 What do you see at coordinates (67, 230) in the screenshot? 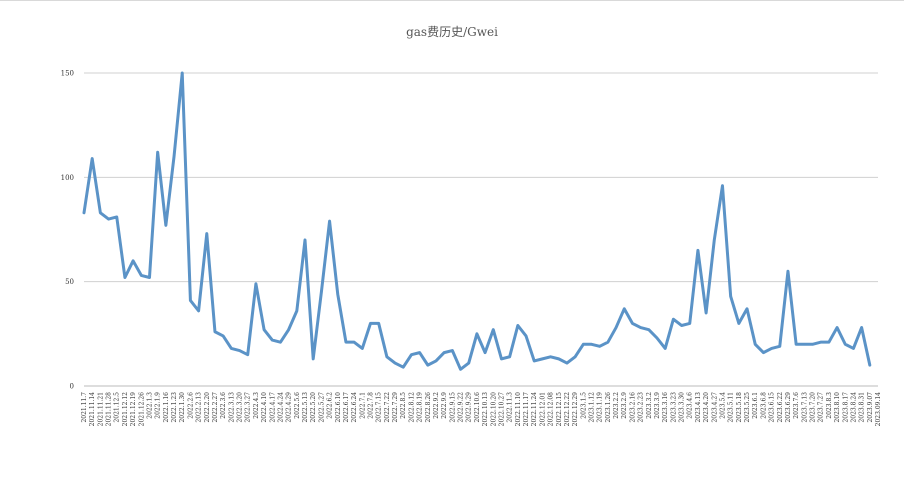
I see `y-axis-ticks: 0 50 100 150` at bounding box center [67, 230].